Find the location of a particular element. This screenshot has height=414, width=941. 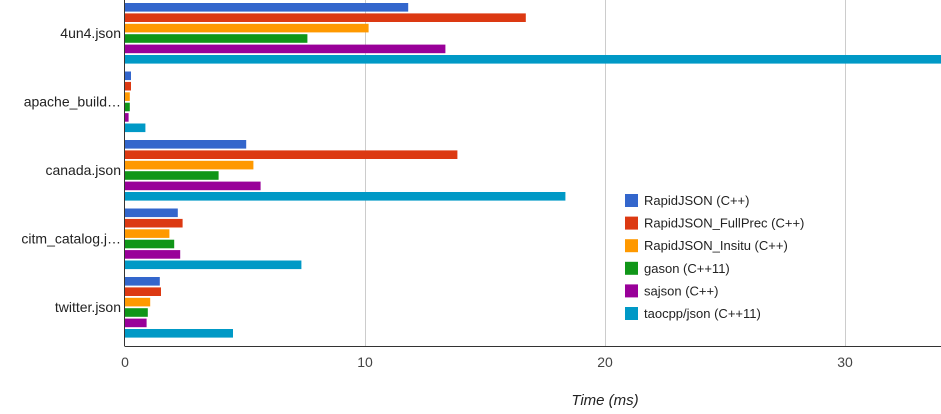

category-label: canada.json is located at coordinates (83, 170).